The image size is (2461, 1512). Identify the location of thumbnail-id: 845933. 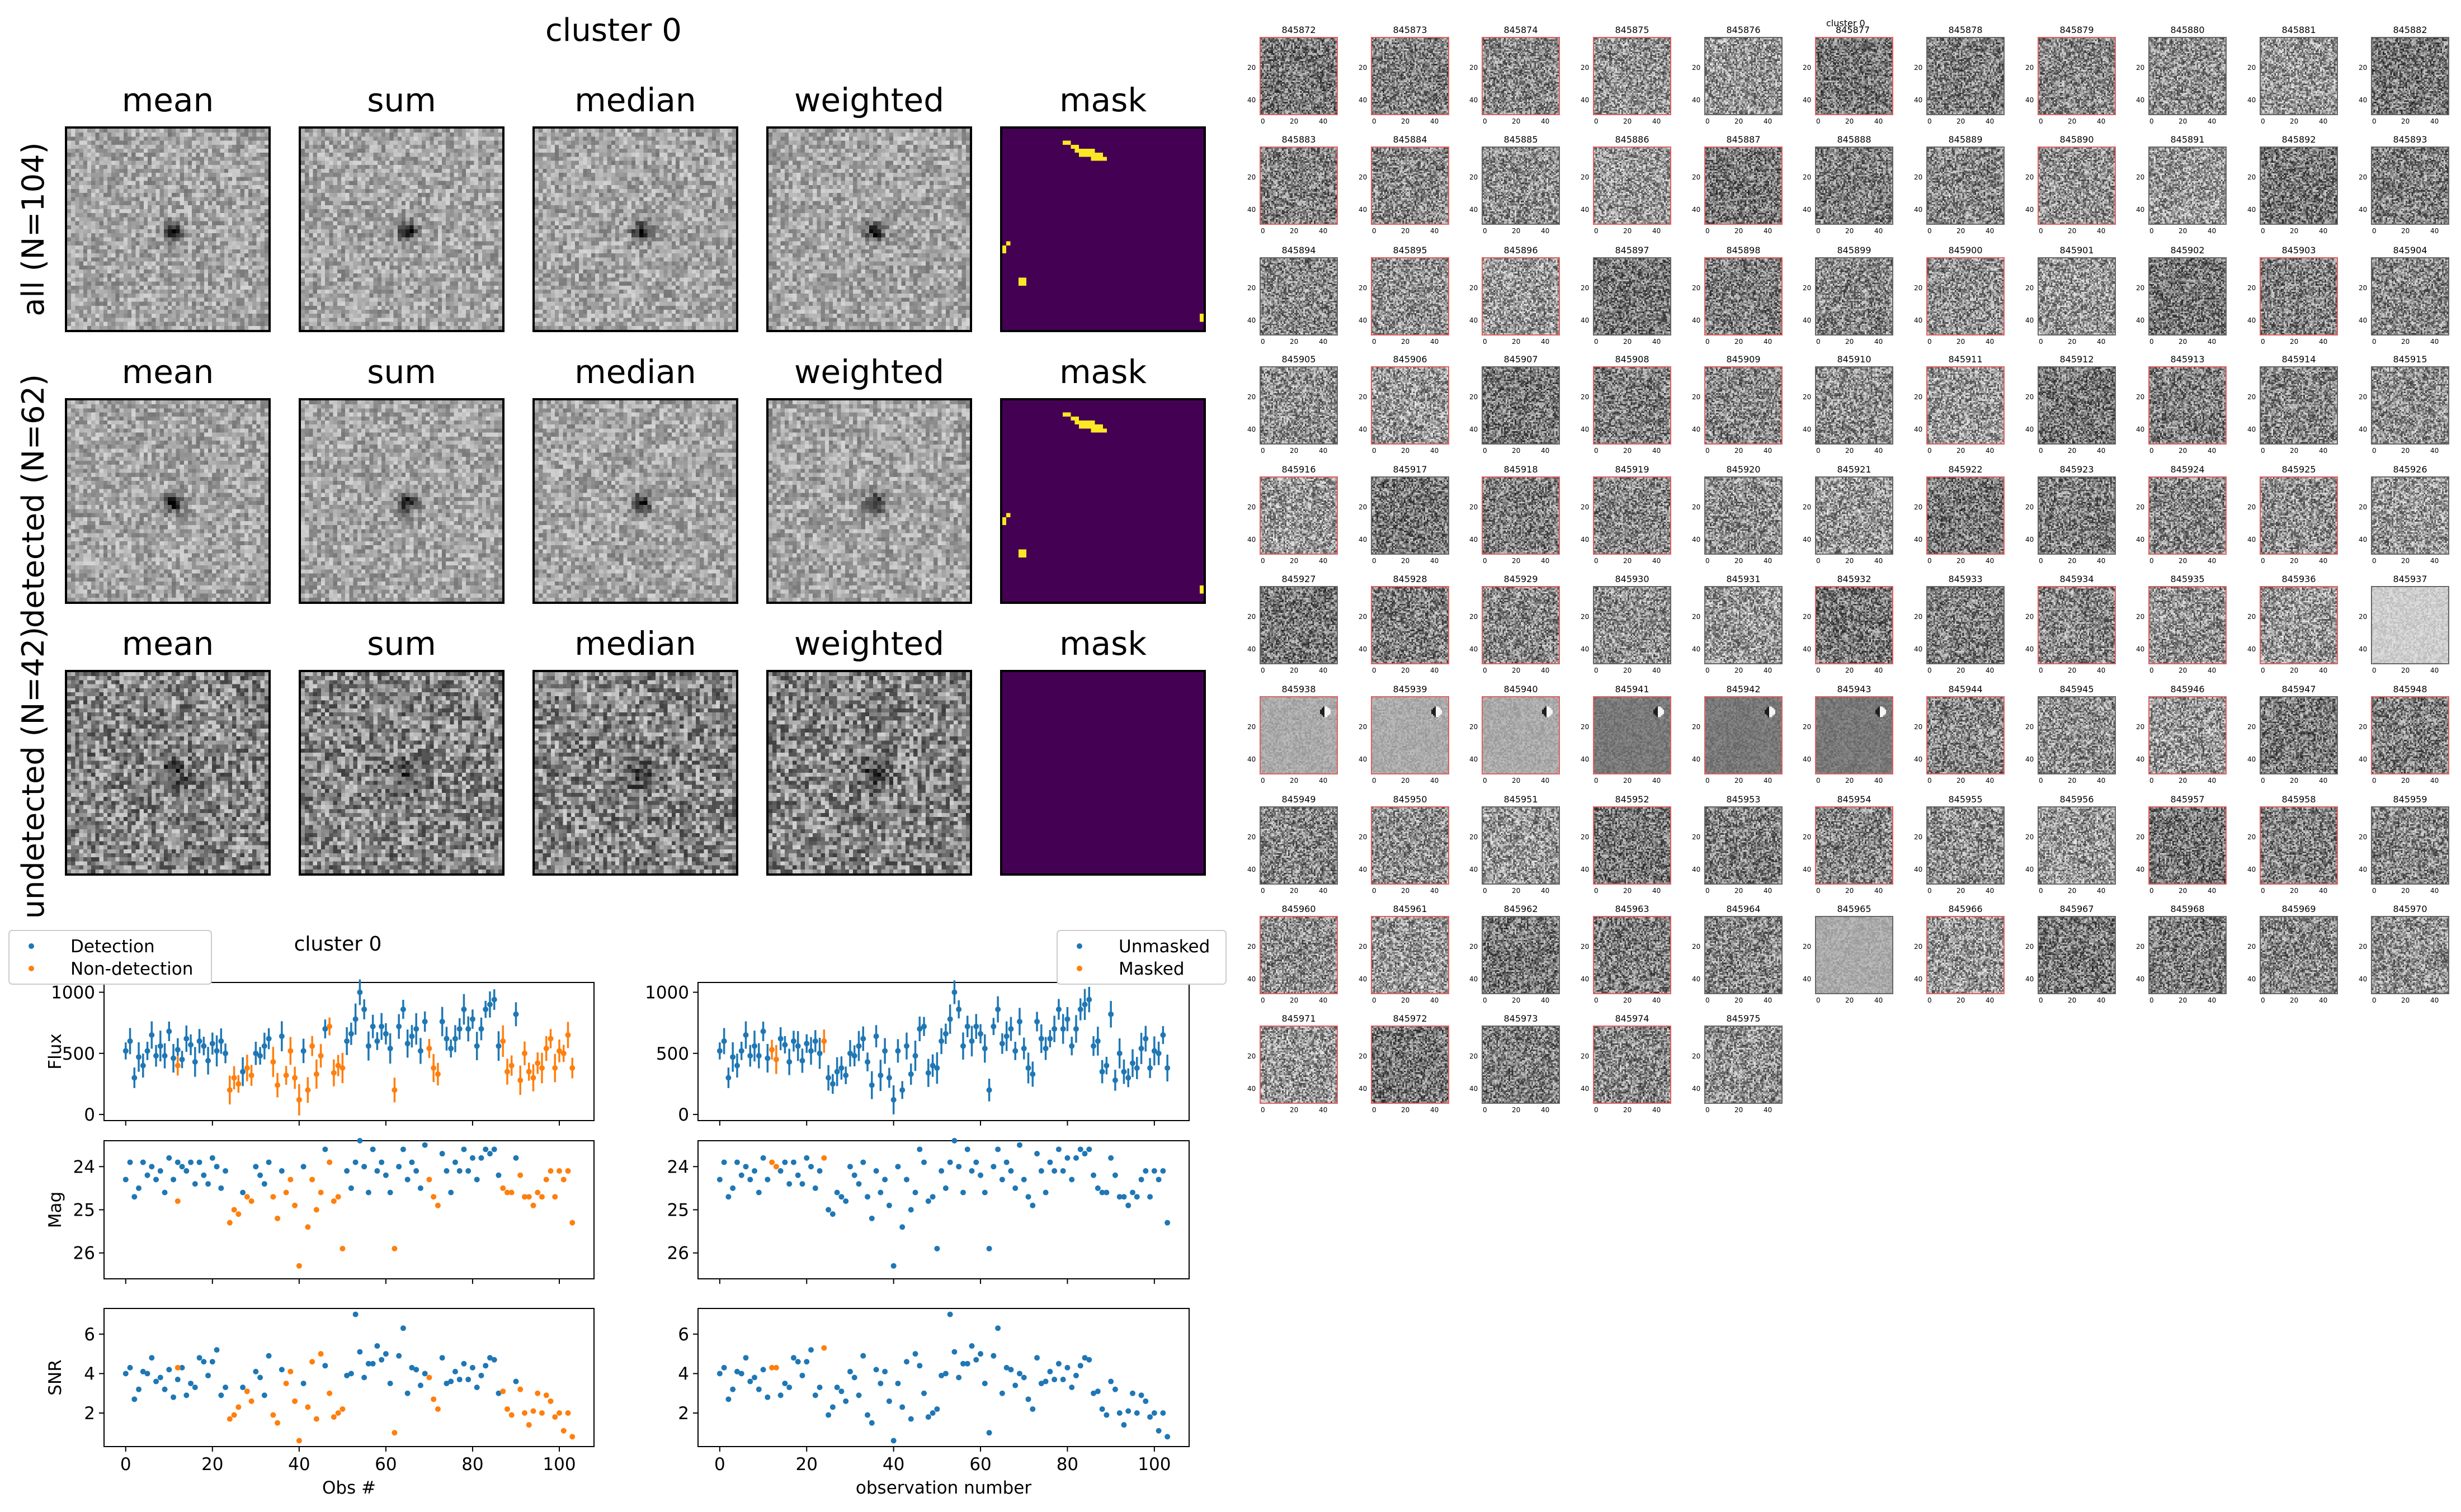
(1965, 579).